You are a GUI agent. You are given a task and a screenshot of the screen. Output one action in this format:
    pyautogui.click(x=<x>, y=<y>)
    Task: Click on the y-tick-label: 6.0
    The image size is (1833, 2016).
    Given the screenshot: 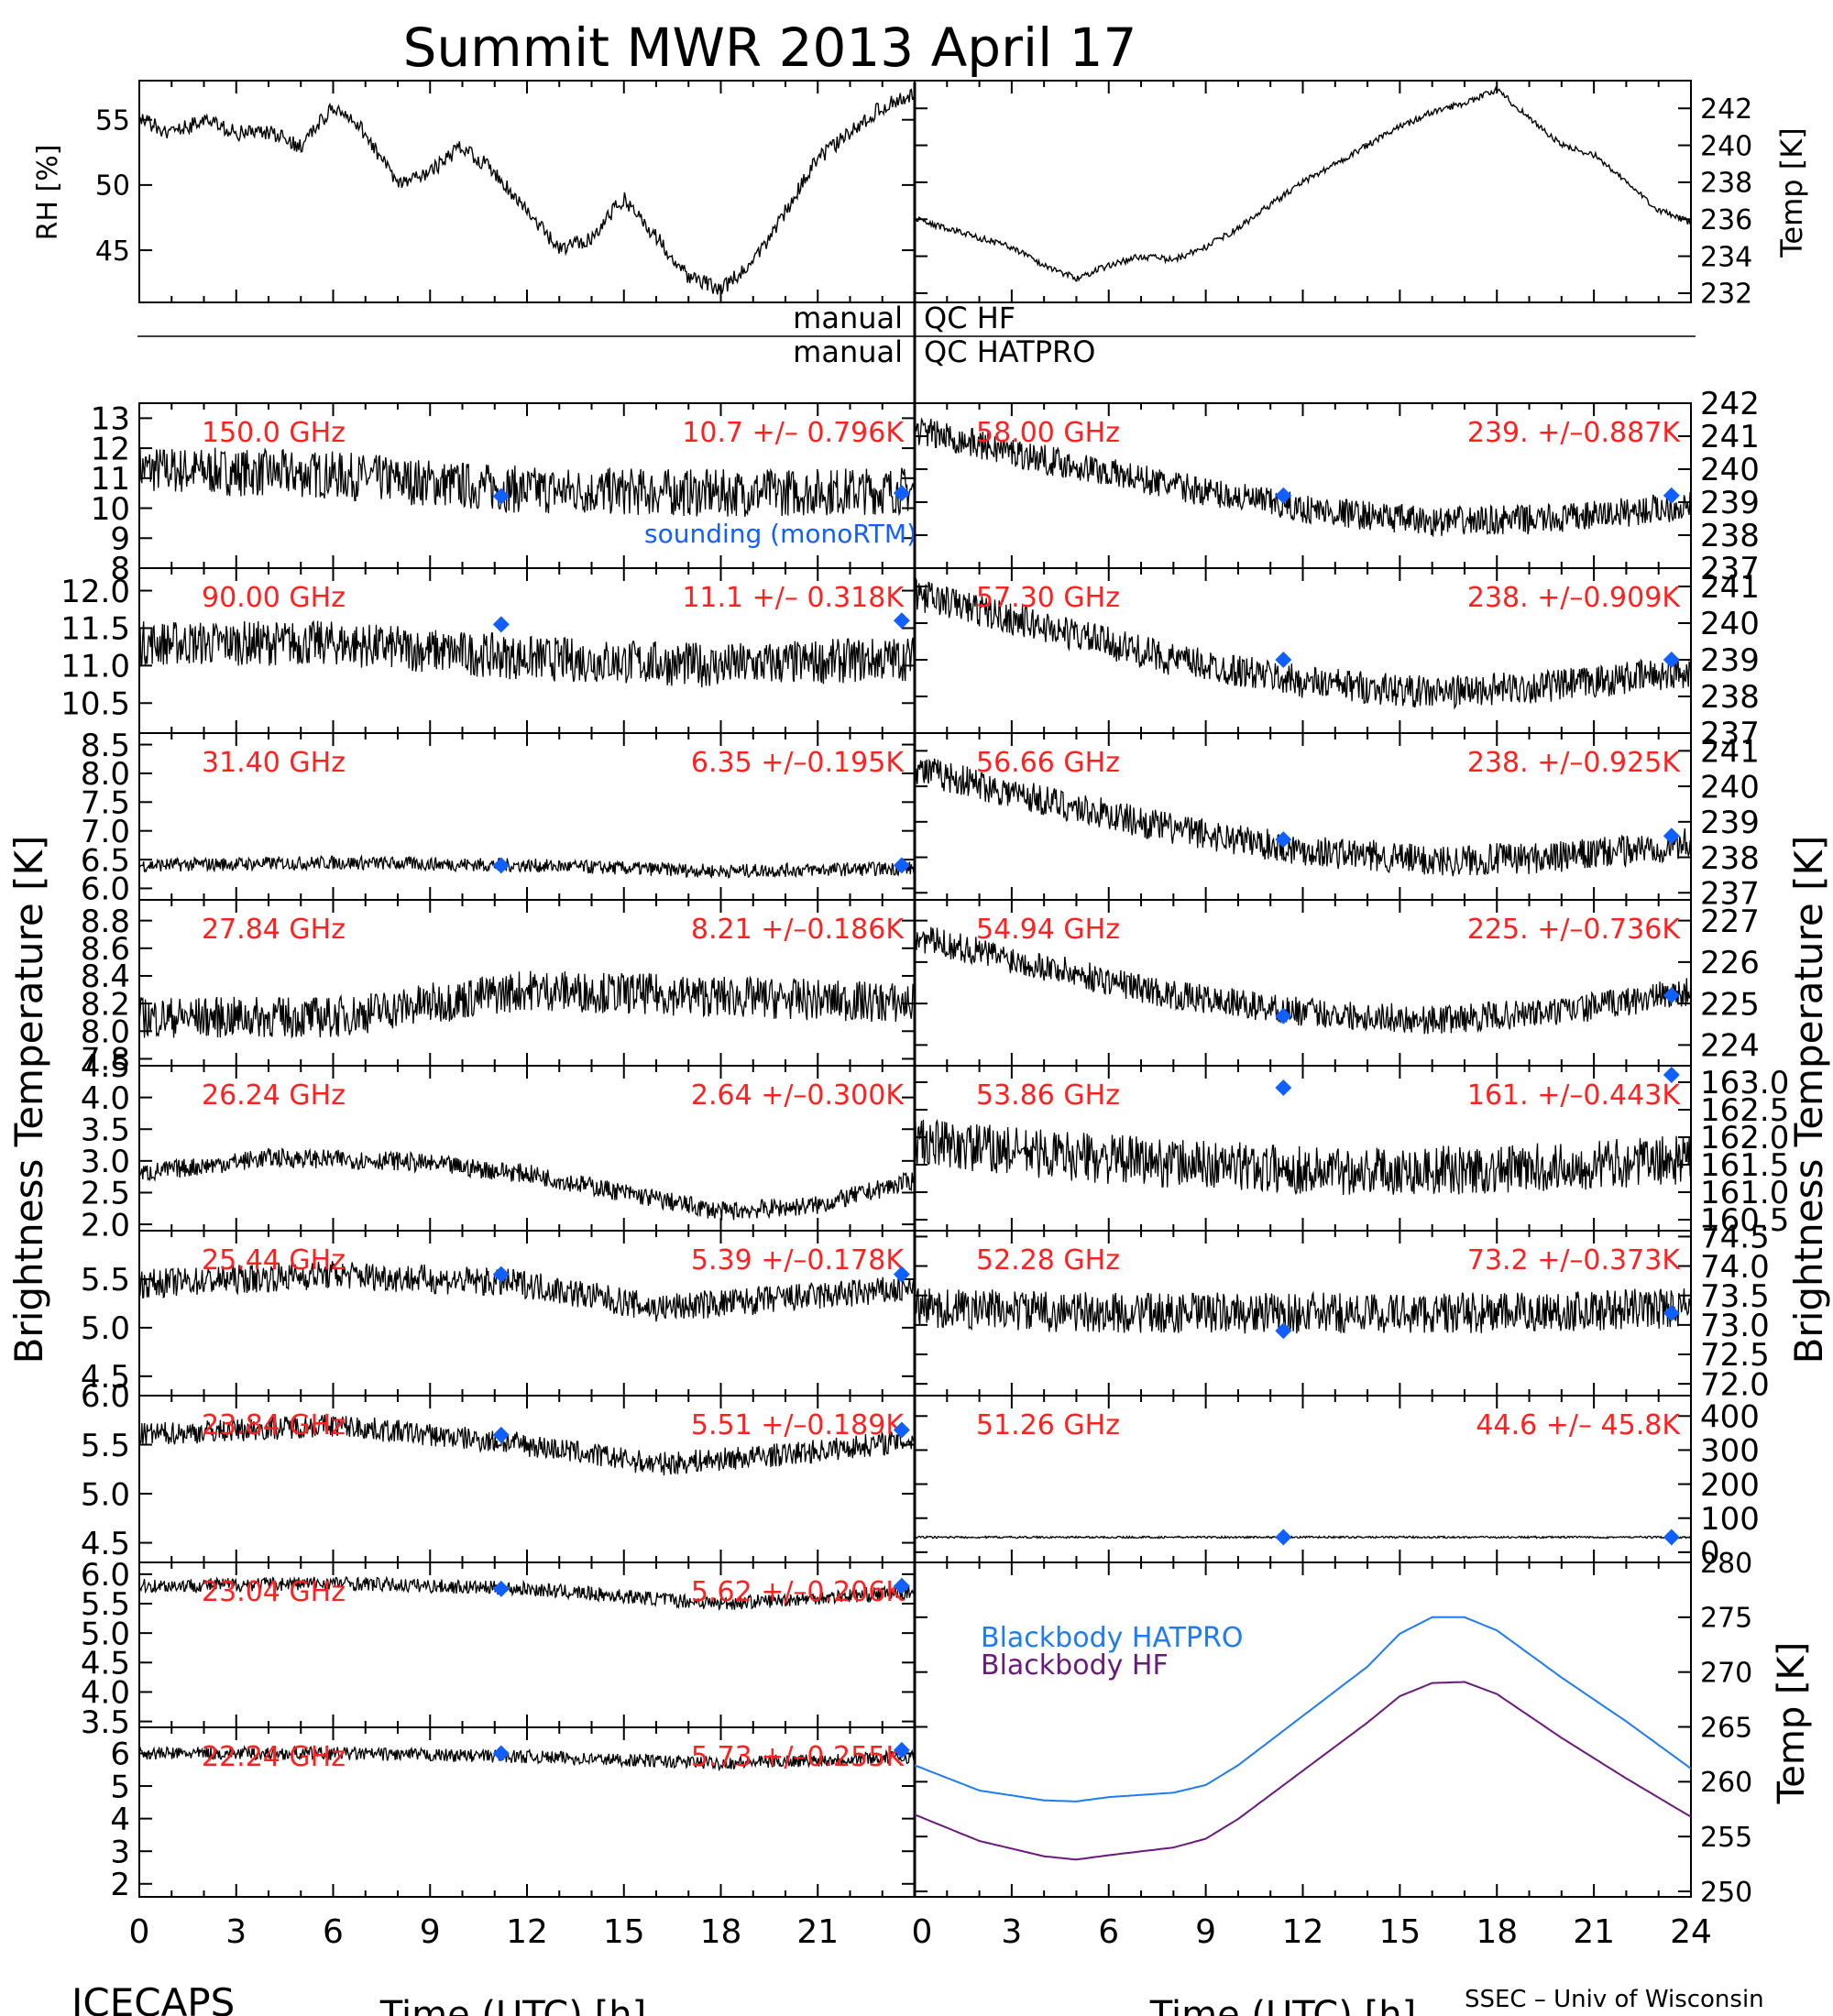 What is the action you would take?
    pyautogui.click(x=105, y=889)
    